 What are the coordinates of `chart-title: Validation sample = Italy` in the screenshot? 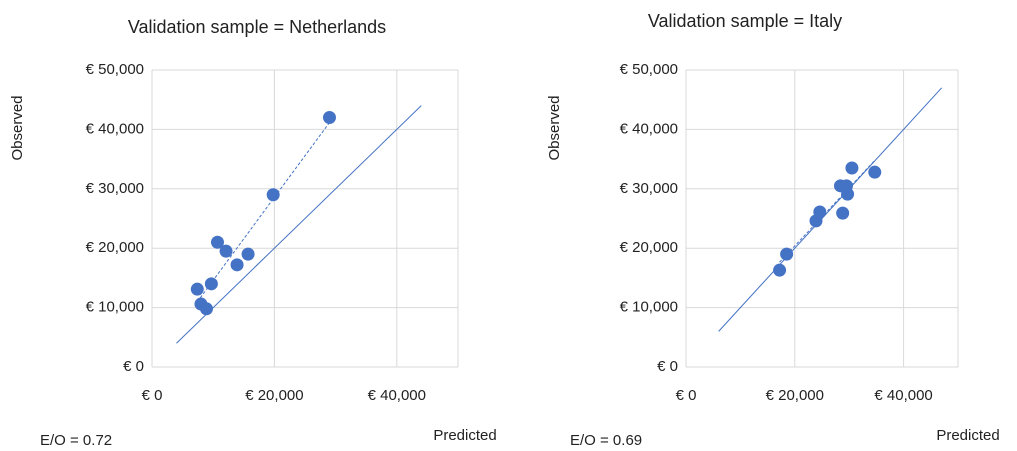 It's located at (745, 21).